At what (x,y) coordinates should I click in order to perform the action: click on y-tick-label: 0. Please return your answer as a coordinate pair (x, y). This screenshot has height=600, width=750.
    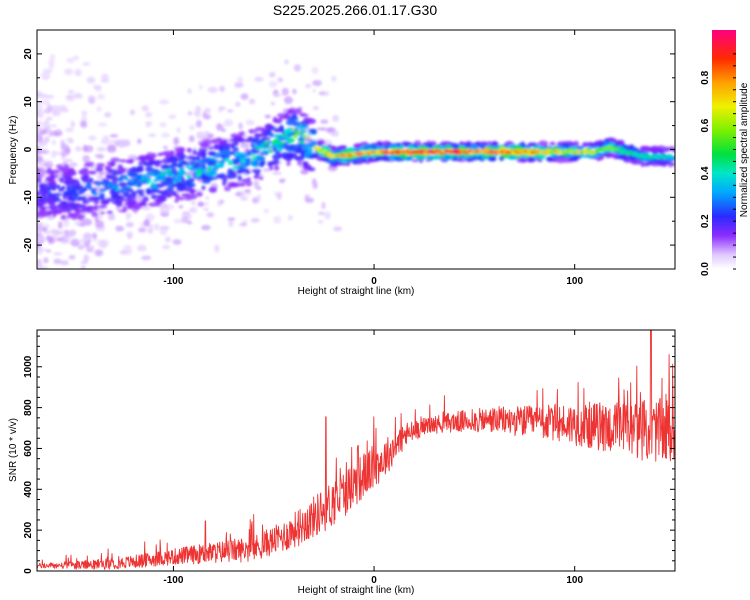
    Looking at the image, I should click on (28, 149).